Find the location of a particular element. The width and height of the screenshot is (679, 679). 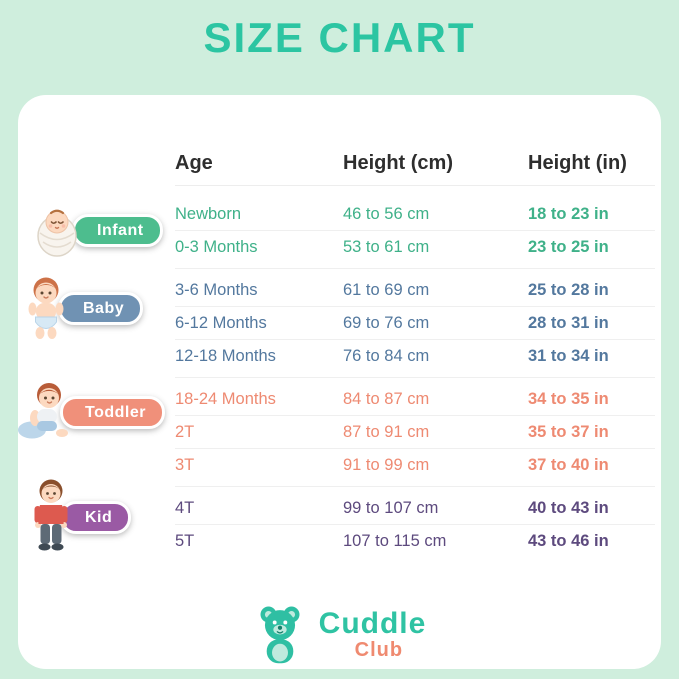

table-row: 0-3 Months 53 to 61 cm 23 to 25 in is located at coordinates (415, 250).